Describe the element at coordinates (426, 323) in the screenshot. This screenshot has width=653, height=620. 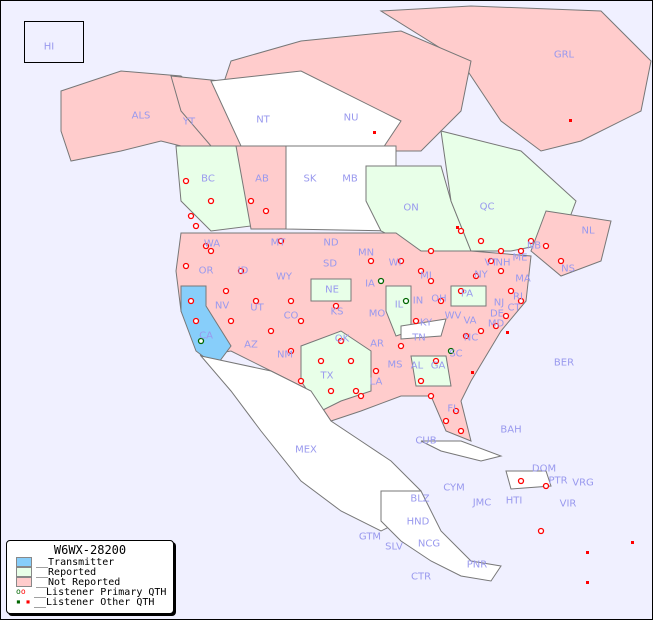
I see `region-label-ky: KY` at that location.